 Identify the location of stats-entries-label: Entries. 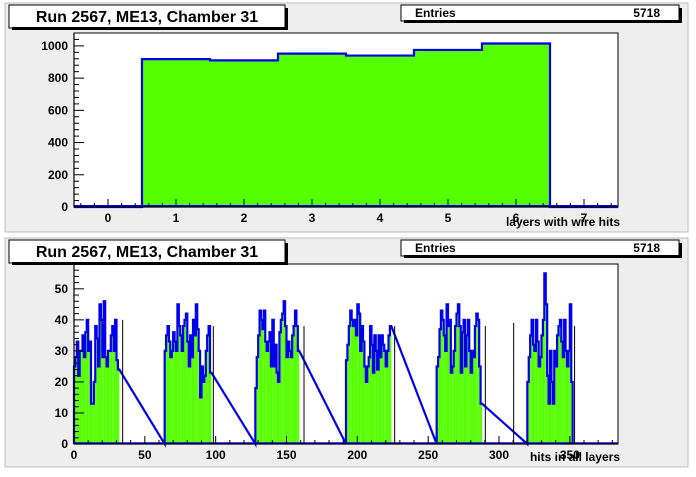
(435, 248).